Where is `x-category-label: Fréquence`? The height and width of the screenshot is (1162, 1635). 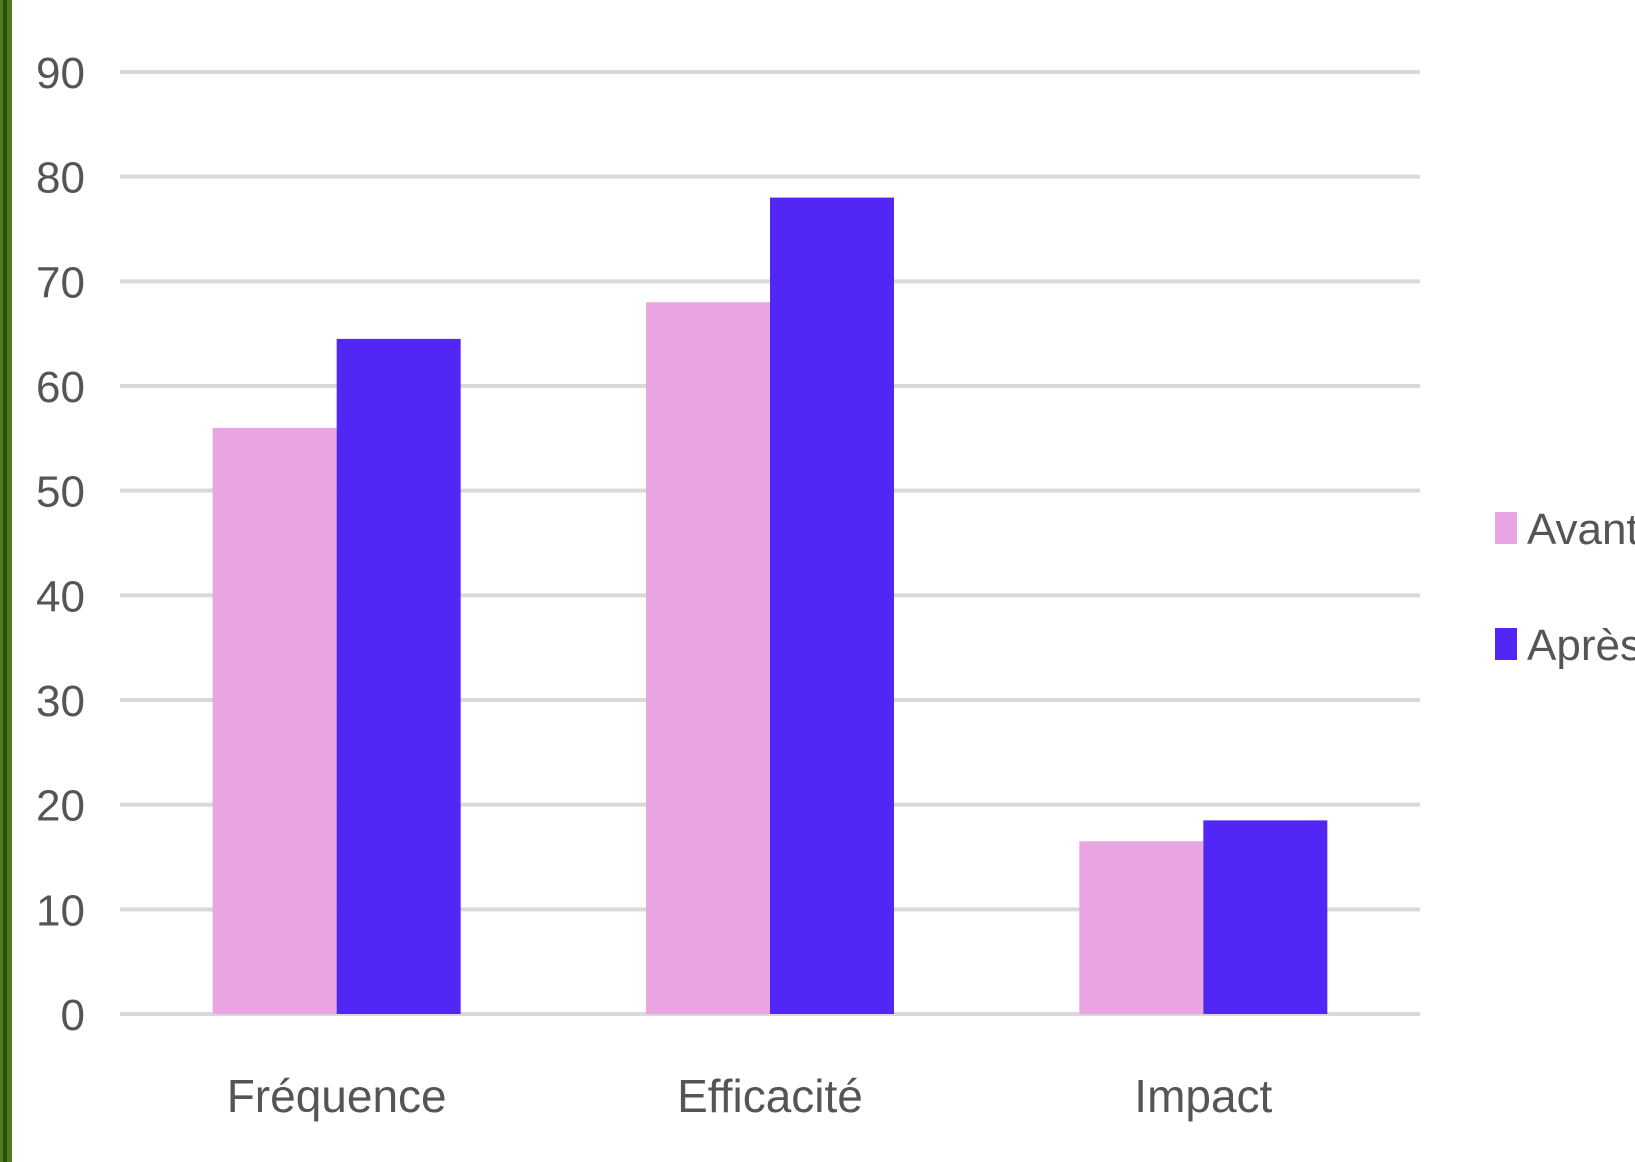
x-category-label: Fréquence is located at coordinates (337, 1096).